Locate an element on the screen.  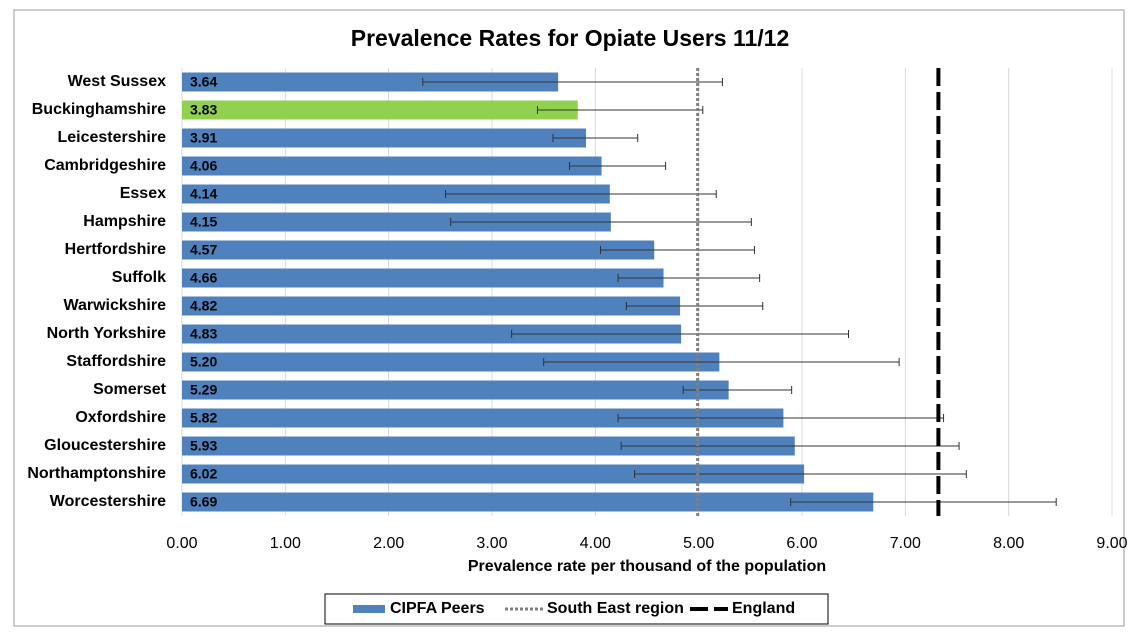
legend-label: England is located at coordinates (763, 608).